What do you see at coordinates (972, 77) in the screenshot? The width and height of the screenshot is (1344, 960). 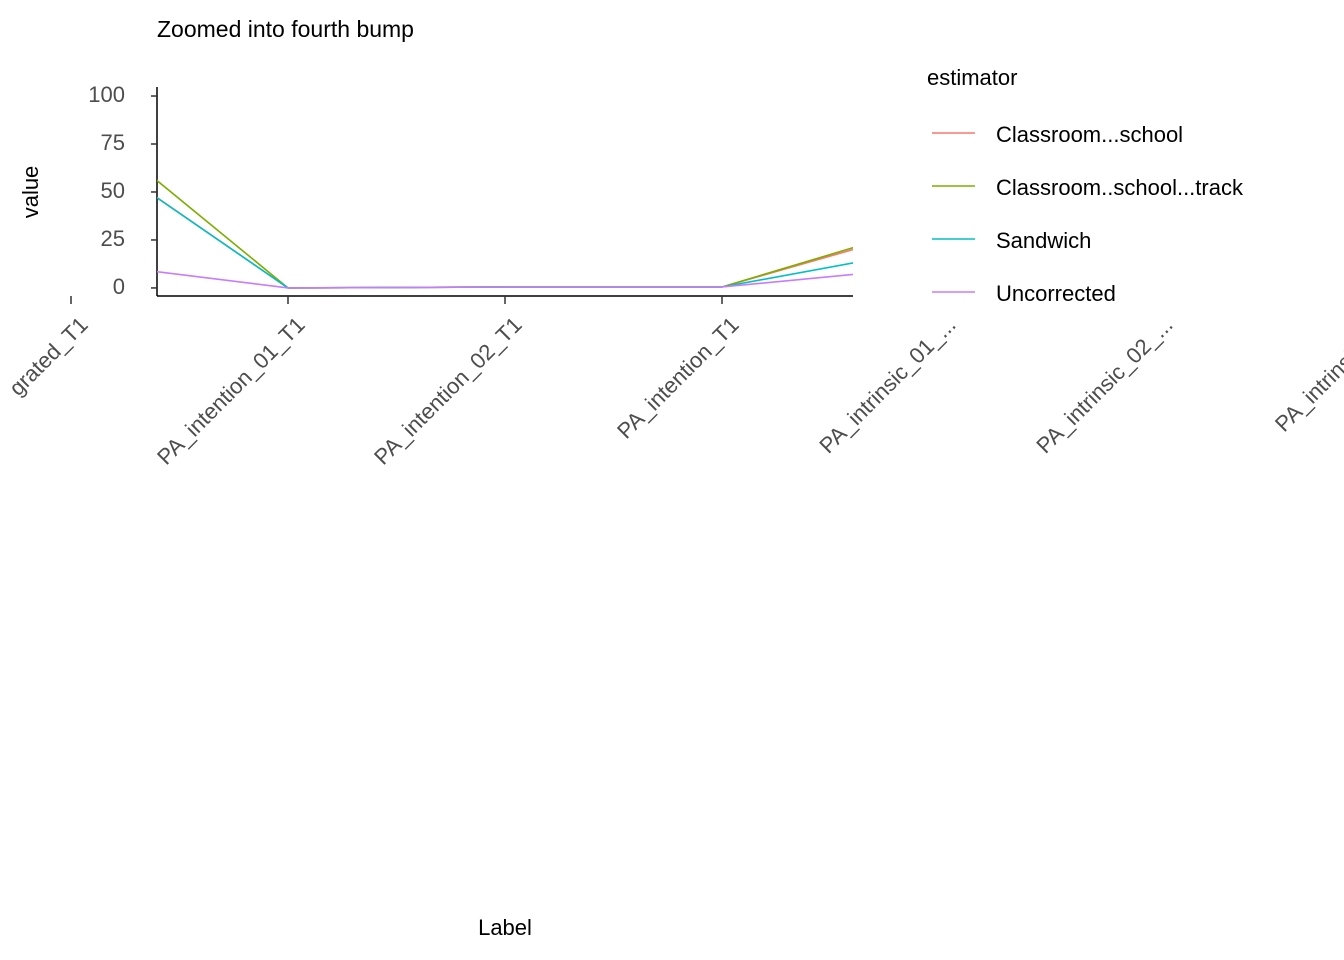 I see `legend-title: estimator` at bounding box center [972, 77].